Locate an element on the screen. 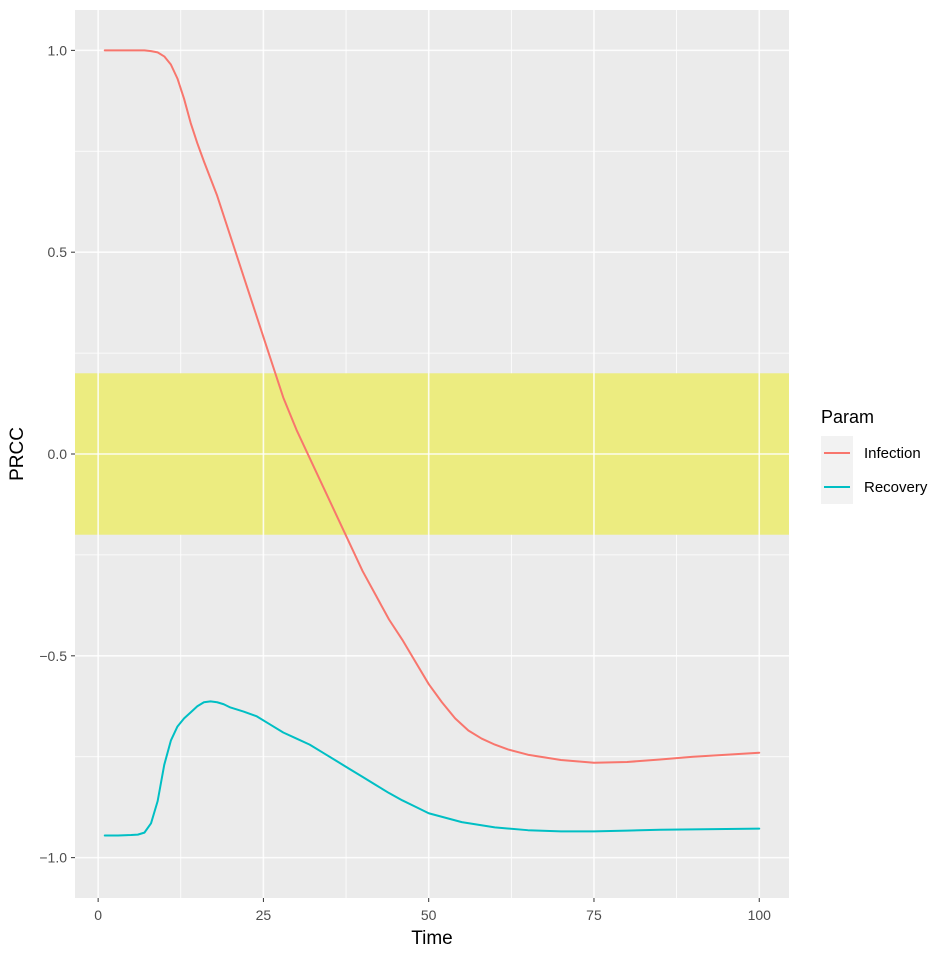 Image resolution: width=949 pixels, height=956 pixels. x-tick-label: 0 is located at coordinates (98, 915).